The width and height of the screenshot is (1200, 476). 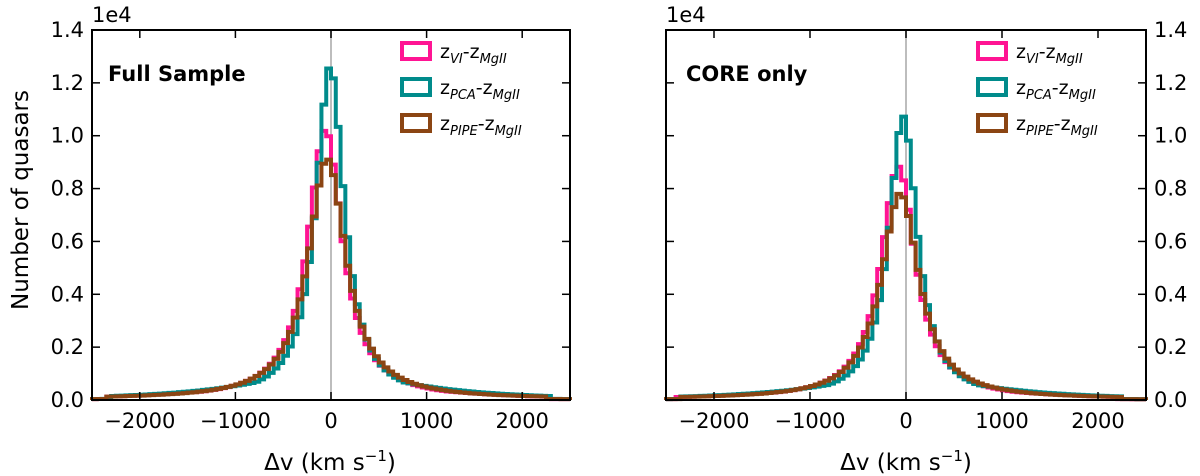 I want to click on x-axis-label-left: Δv (km s−1), so click(x=330, y=461).